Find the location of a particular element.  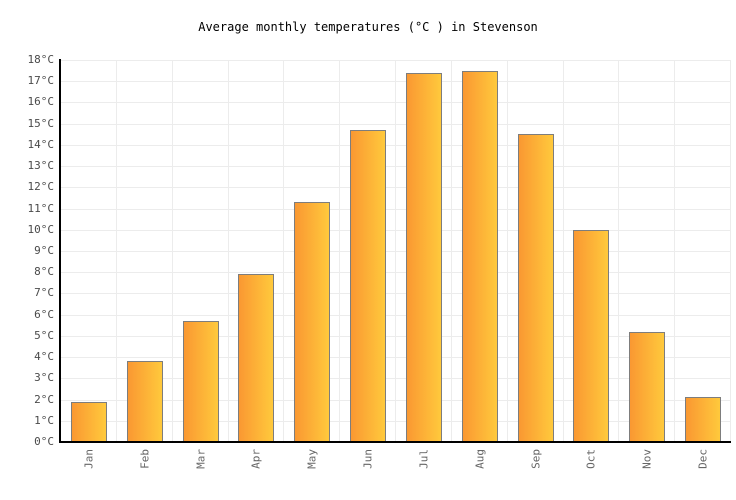

bar-jan is located at coordinates (88, 421).